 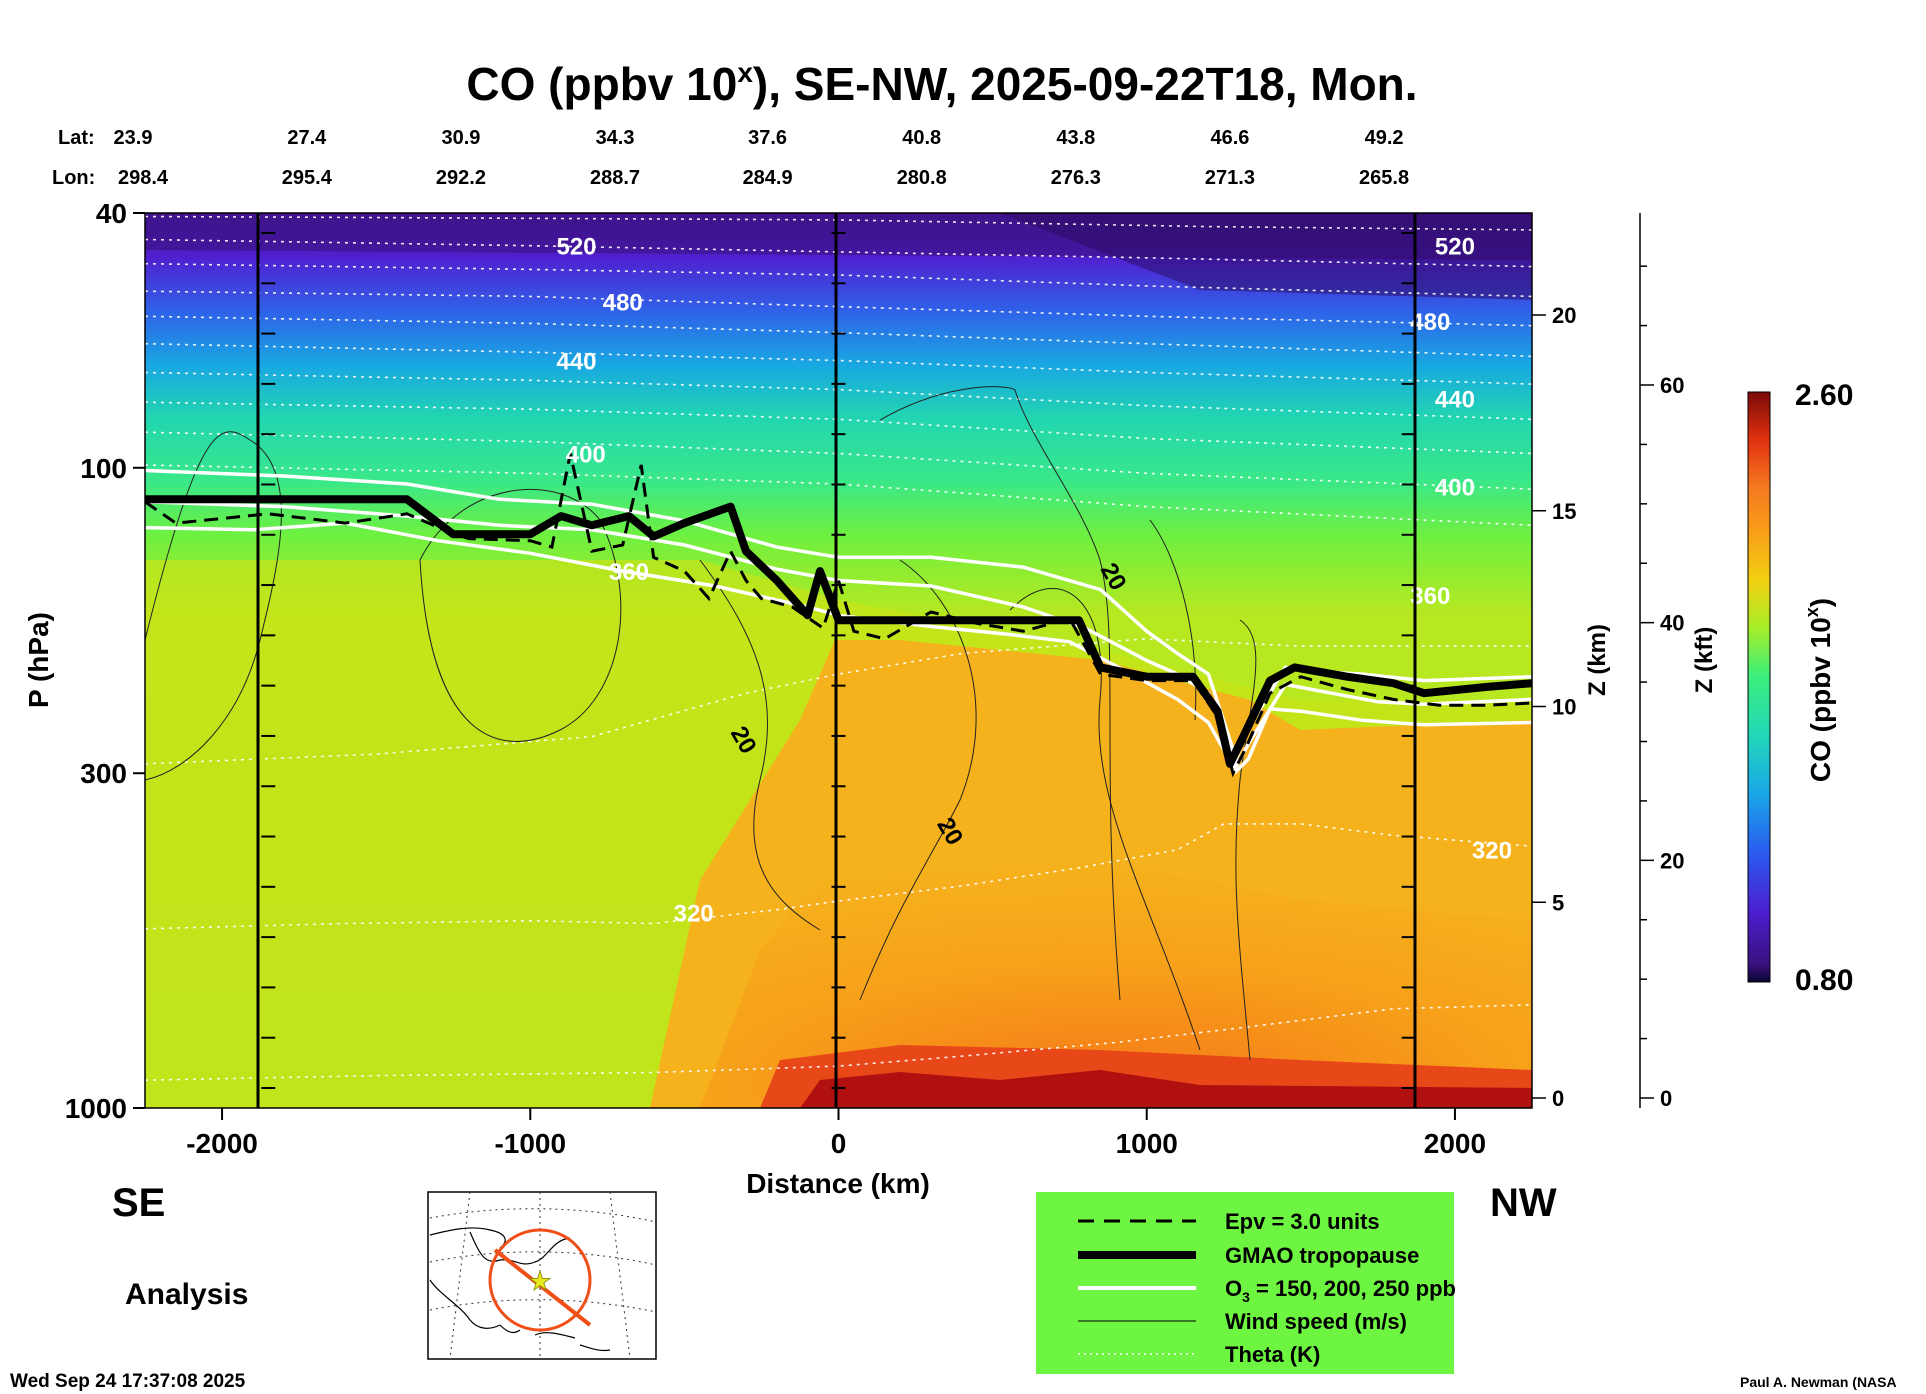 I want to click on x-tick-label: 0, so click(x=839, y=1143).